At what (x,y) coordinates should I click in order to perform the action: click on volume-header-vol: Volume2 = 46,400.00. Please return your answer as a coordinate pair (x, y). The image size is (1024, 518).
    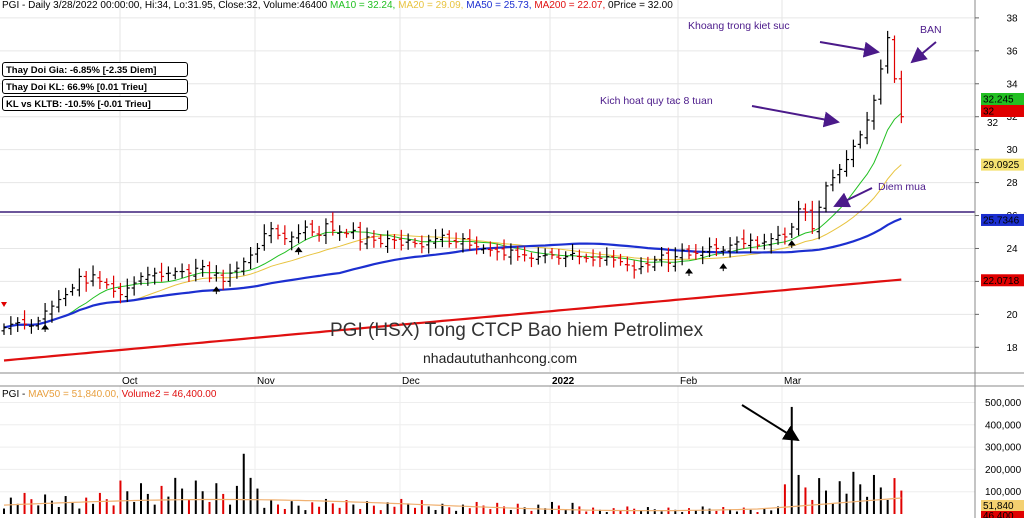
    Looking at the image, I should click on (169, 394).